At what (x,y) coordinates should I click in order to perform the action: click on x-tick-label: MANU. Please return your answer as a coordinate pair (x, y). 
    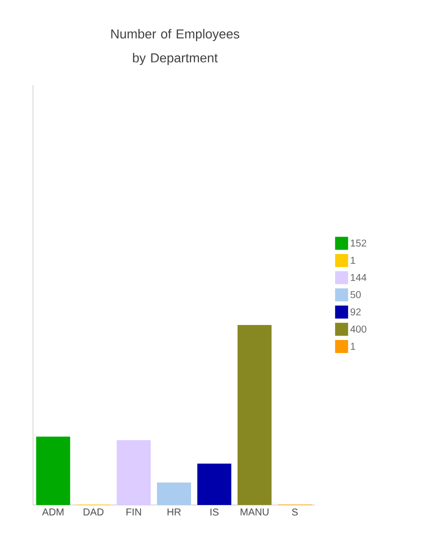
    Looking at the image, I should click on (254, 512).